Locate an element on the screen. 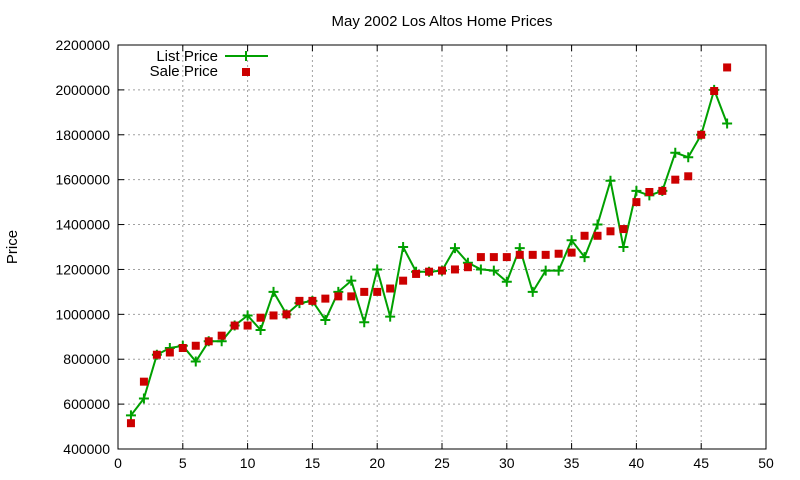 The height and width of the screenshot is (480, 800). y-tick-label: 1000000 is located at coordinates (82, 314).